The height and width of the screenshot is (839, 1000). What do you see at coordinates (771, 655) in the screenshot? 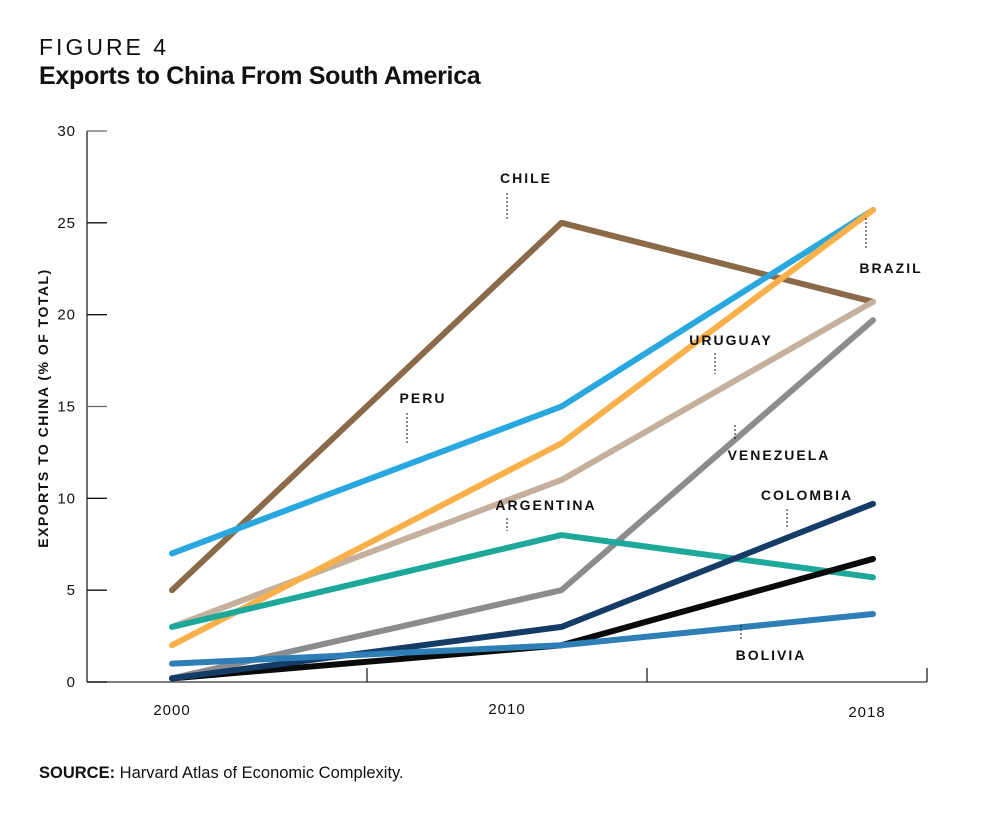
I see `series-label-bolivia: BOLIVIA` at bounding box center [771, 655].